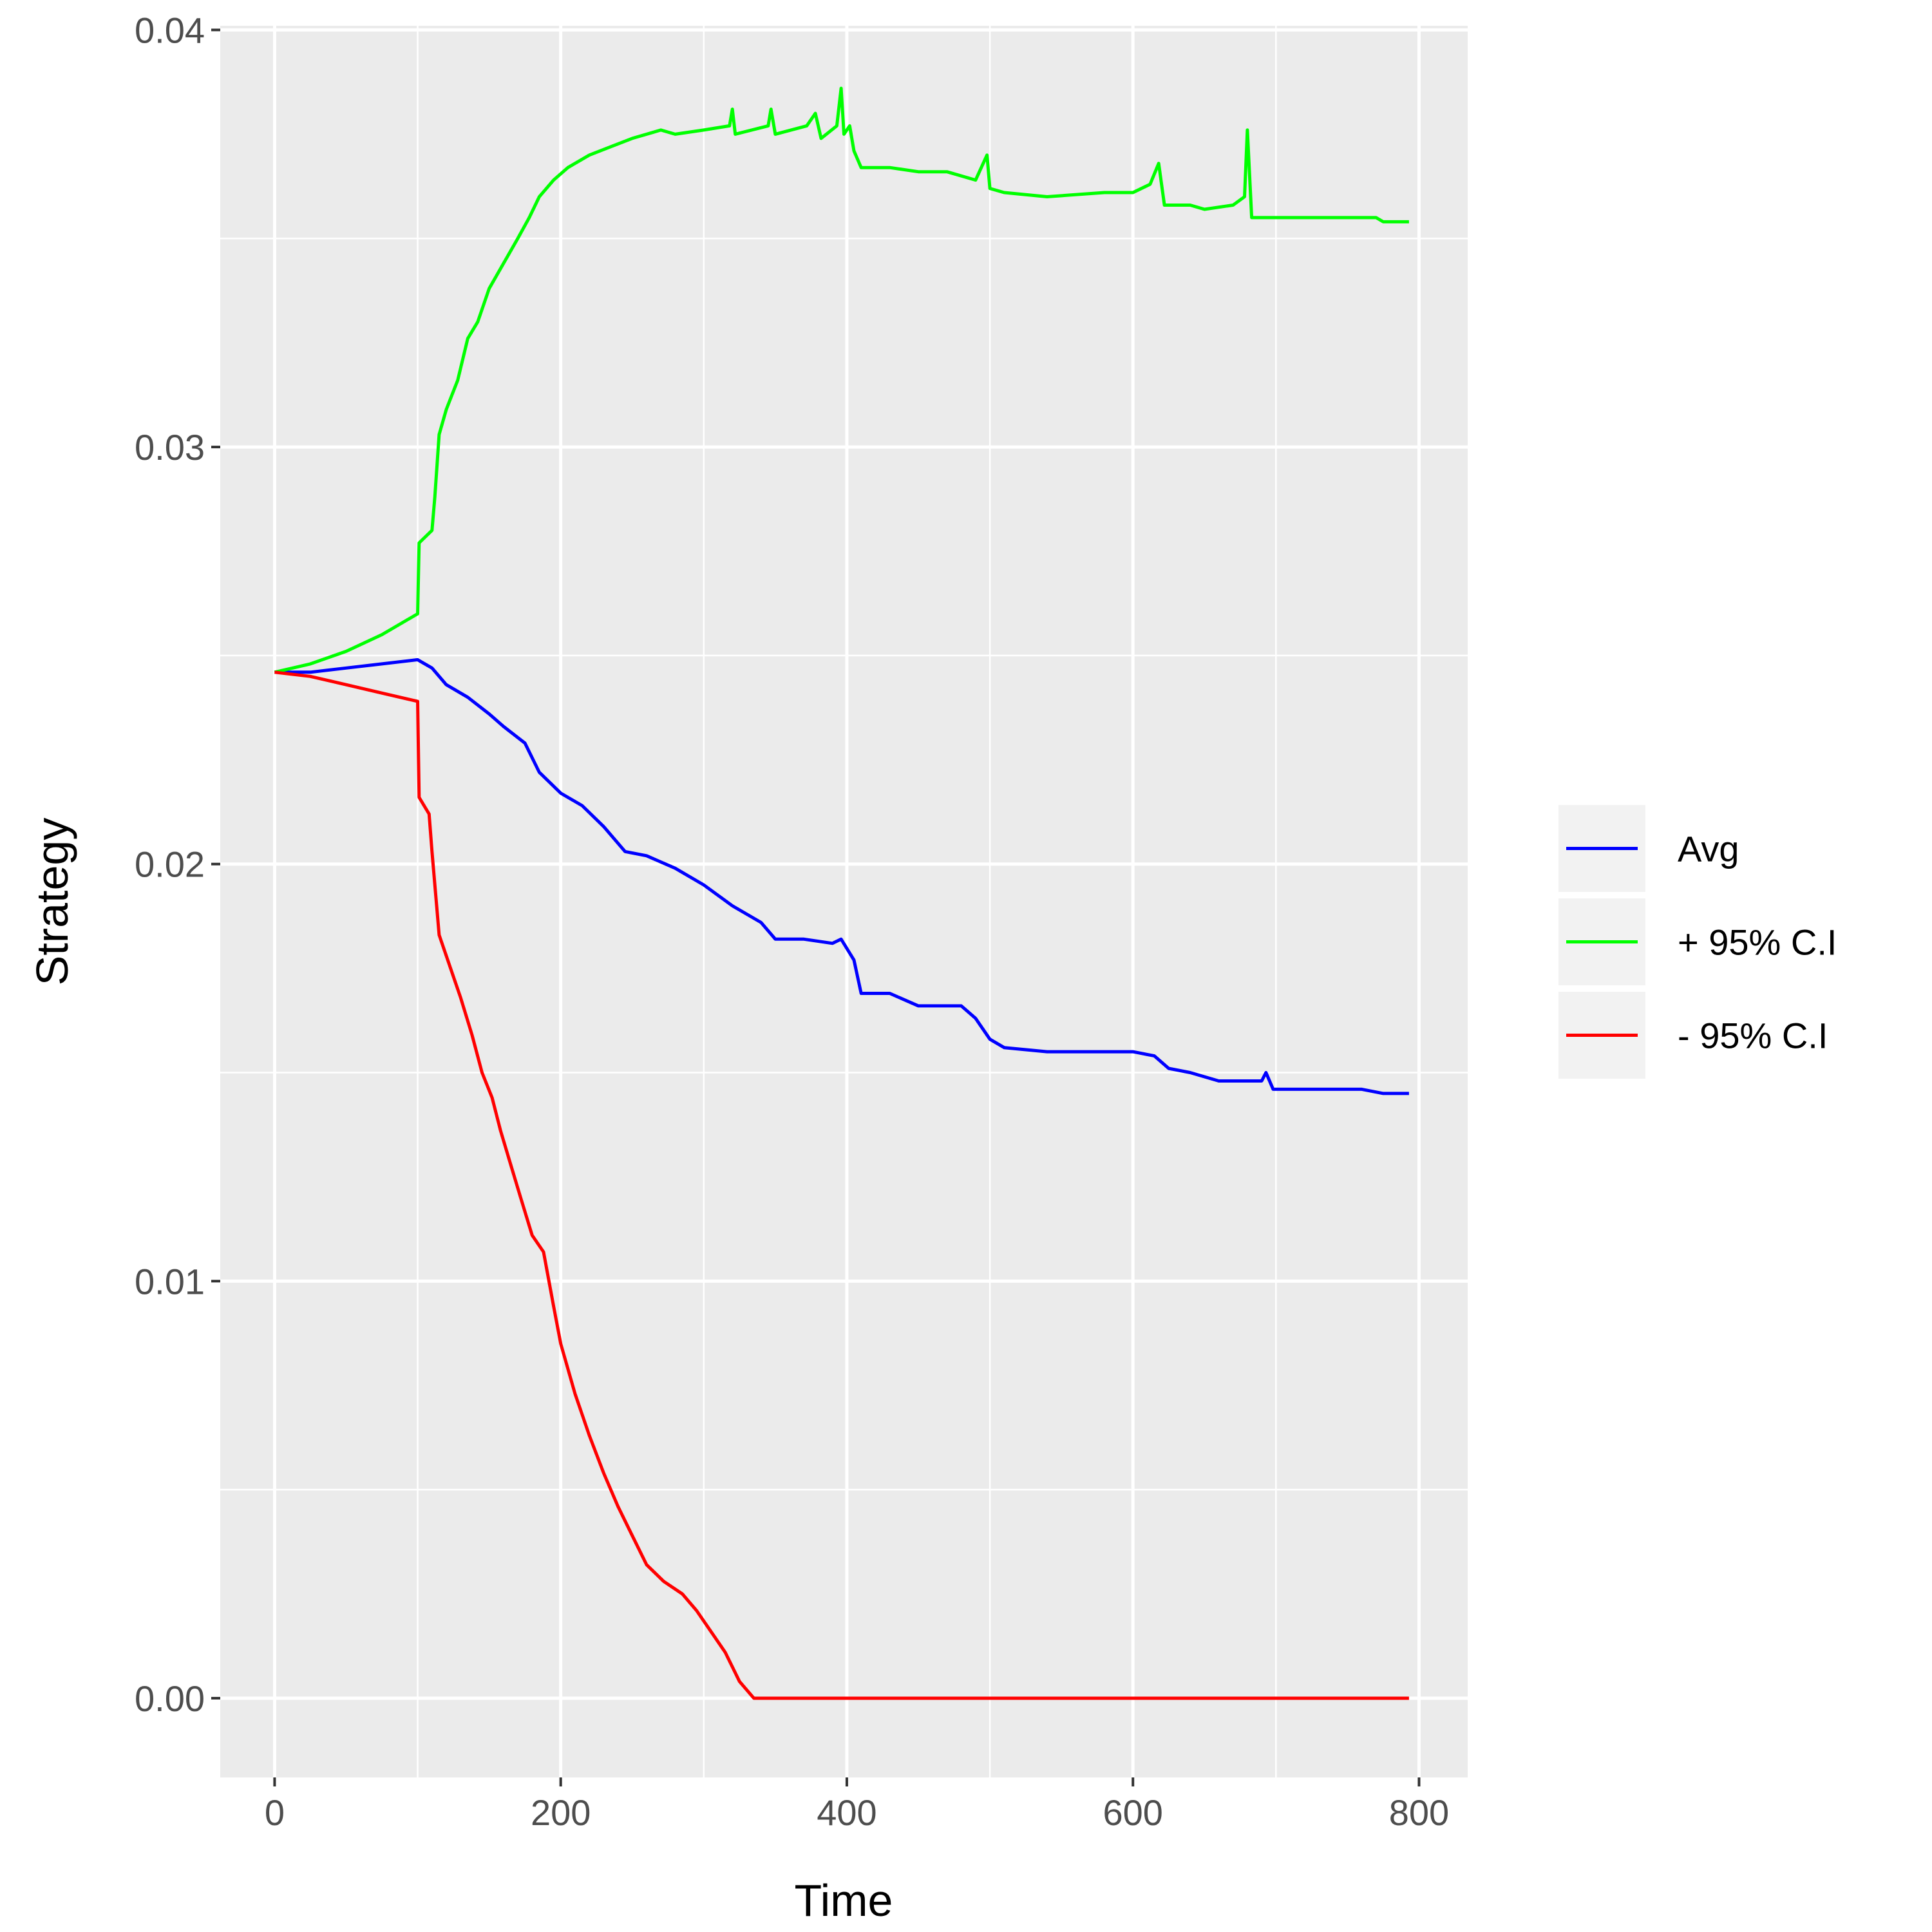  I want to click on y-axis: 0.00 0.01 0.02 0.03 0.04, so click(177, 865).